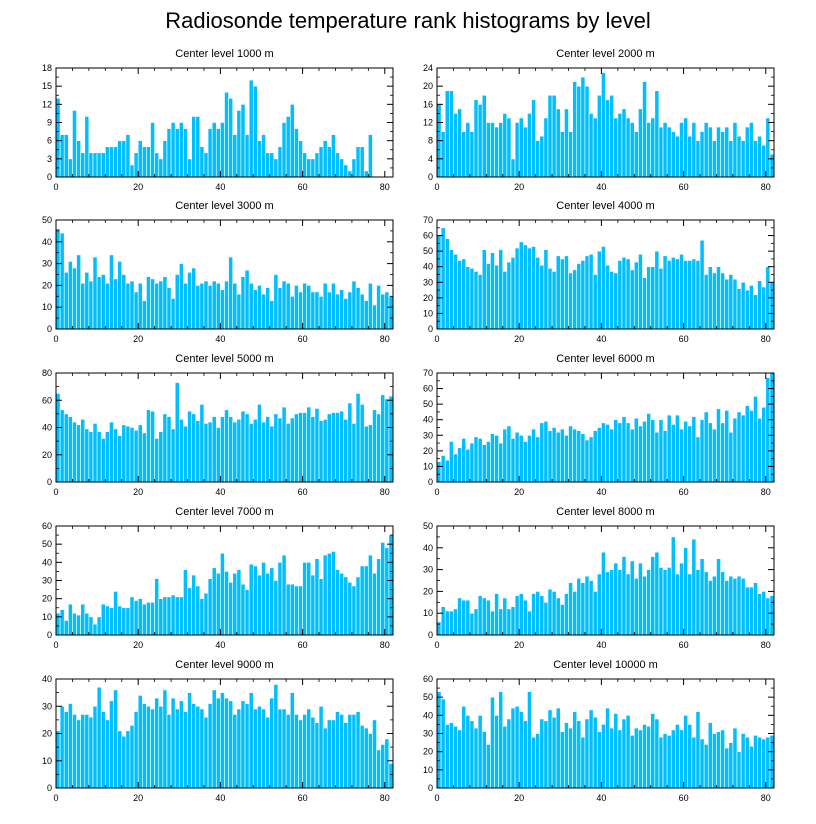 The image size is (816, 824). I want to click on panel-title: Center level 4000 m, so click(605, 206).